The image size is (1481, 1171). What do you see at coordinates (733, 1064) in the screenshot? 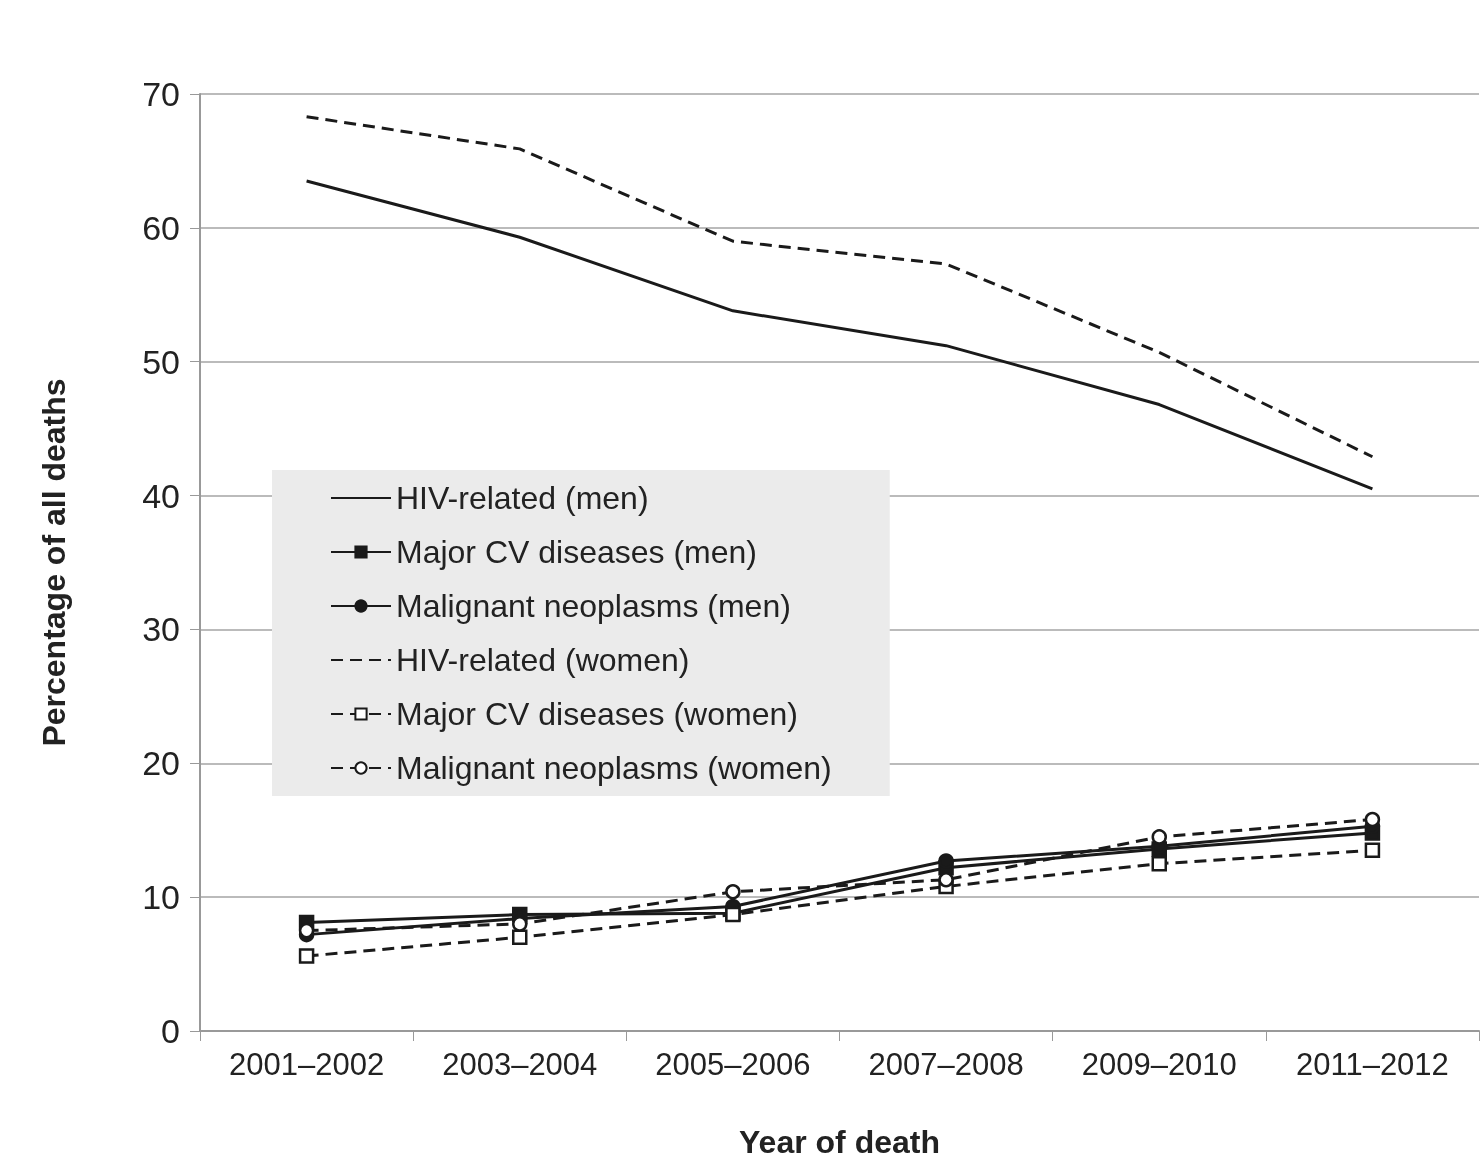
I see `x-tick-label: 2005–2006` at bounding box center [733, 1064].